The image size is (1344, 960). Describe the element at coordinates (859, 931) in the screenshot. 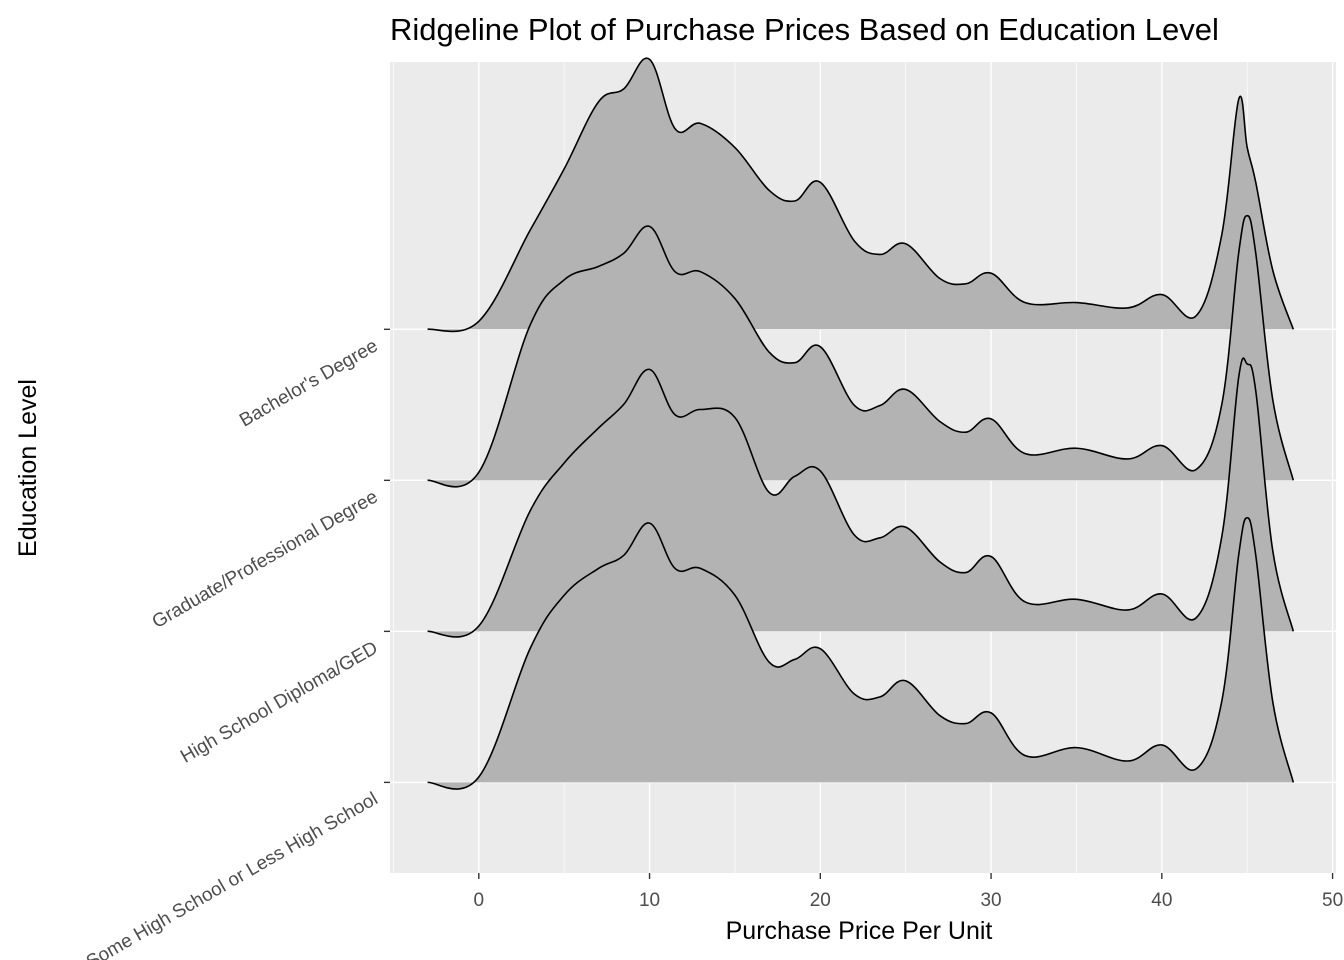

I see `x-axis-title: Purchase Price Per Unit` at that location.